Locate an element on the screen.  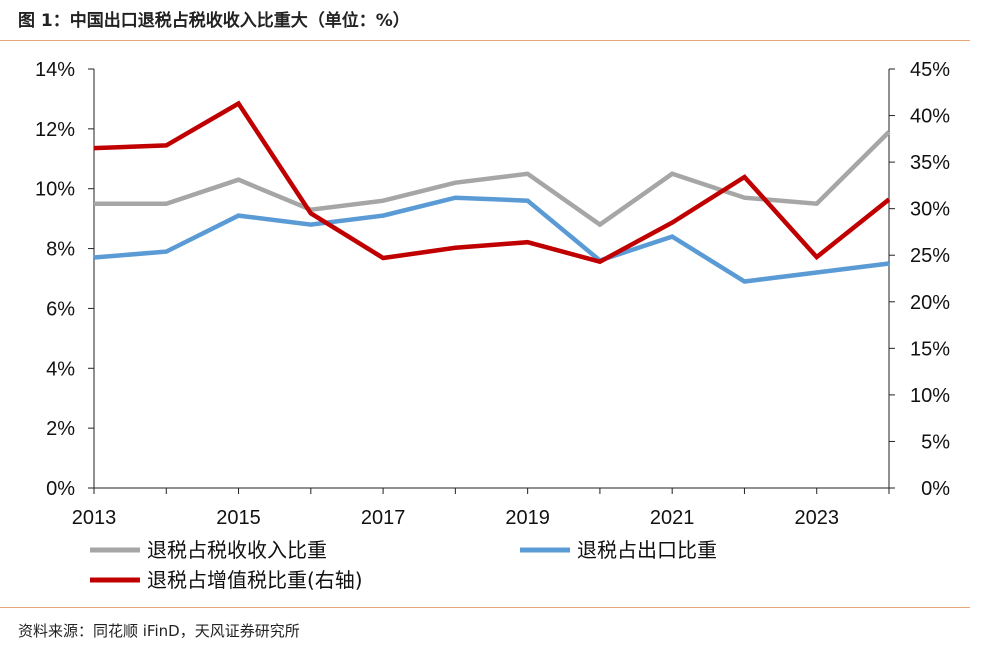
x-tick-label: 2017 is located at coordinates (383, 518).